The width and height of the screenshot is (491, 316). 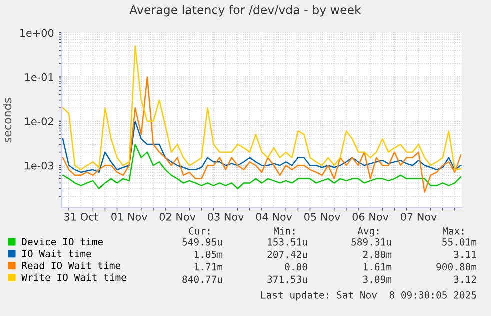 I want to click on y-tick-label: 1e-03, so click(x=39, y=166).